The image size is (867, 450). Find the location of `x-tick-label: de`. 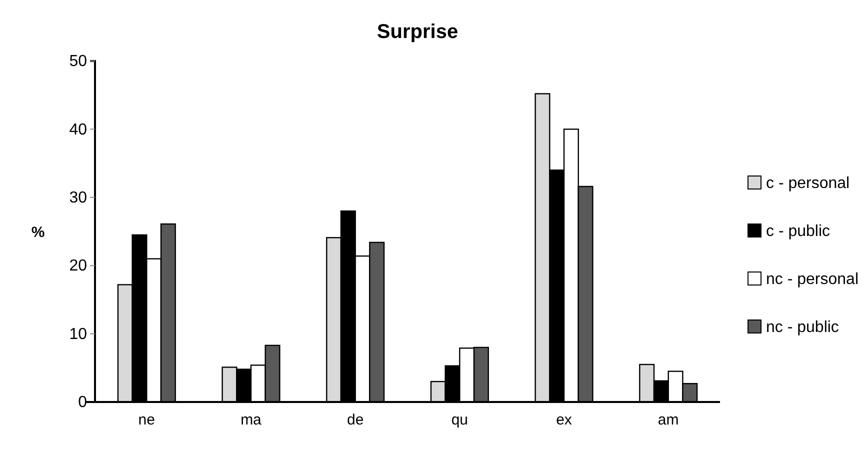

x-tick-label: de is located at coordinates (355, 420).